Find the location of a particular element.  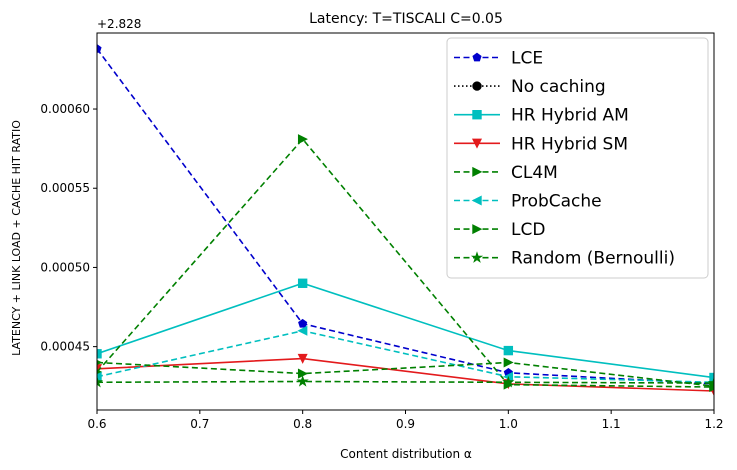

legend-item: CL4M is located at coordinates (506, 173).